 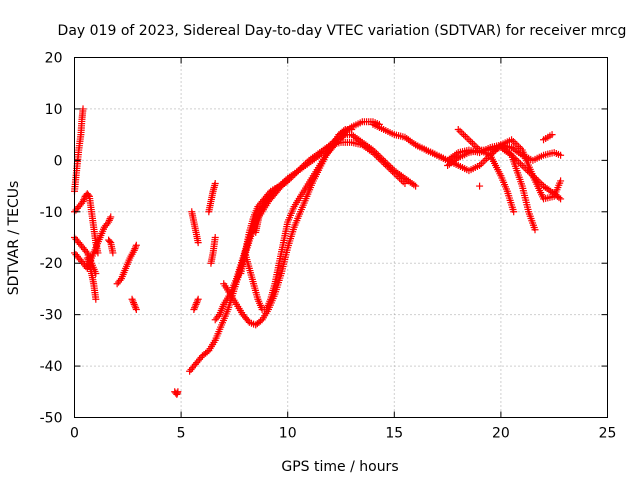 I want to click on x-tick-label: 0, so click(x=74, y=434).